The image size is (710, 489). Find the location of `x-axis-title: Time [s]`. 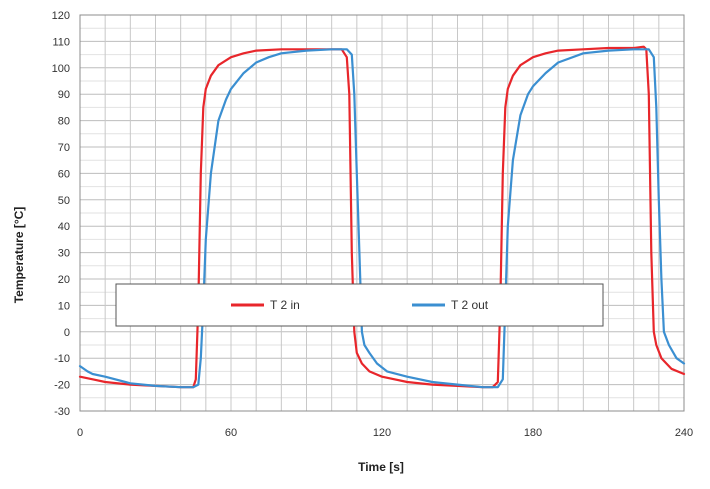

x-axis-title: Time [s] is located at coordinates (381, 467).